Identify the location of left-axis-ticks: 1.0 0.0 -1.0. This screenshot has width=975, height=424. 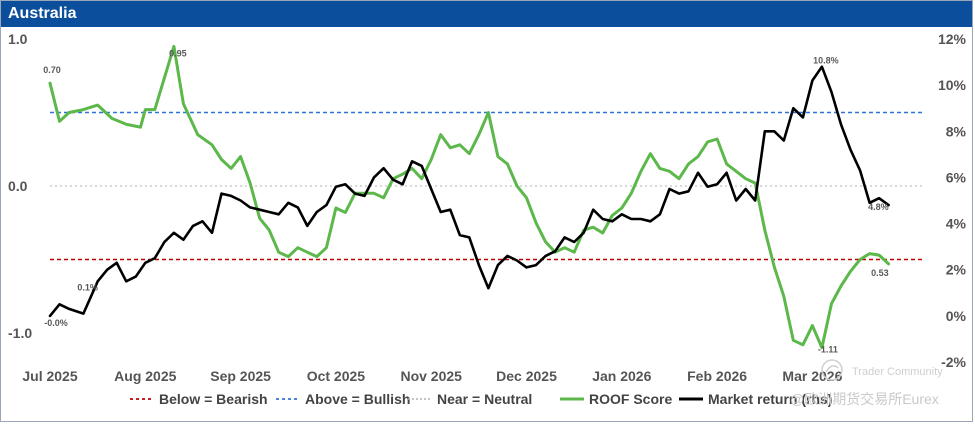
(20, 186).